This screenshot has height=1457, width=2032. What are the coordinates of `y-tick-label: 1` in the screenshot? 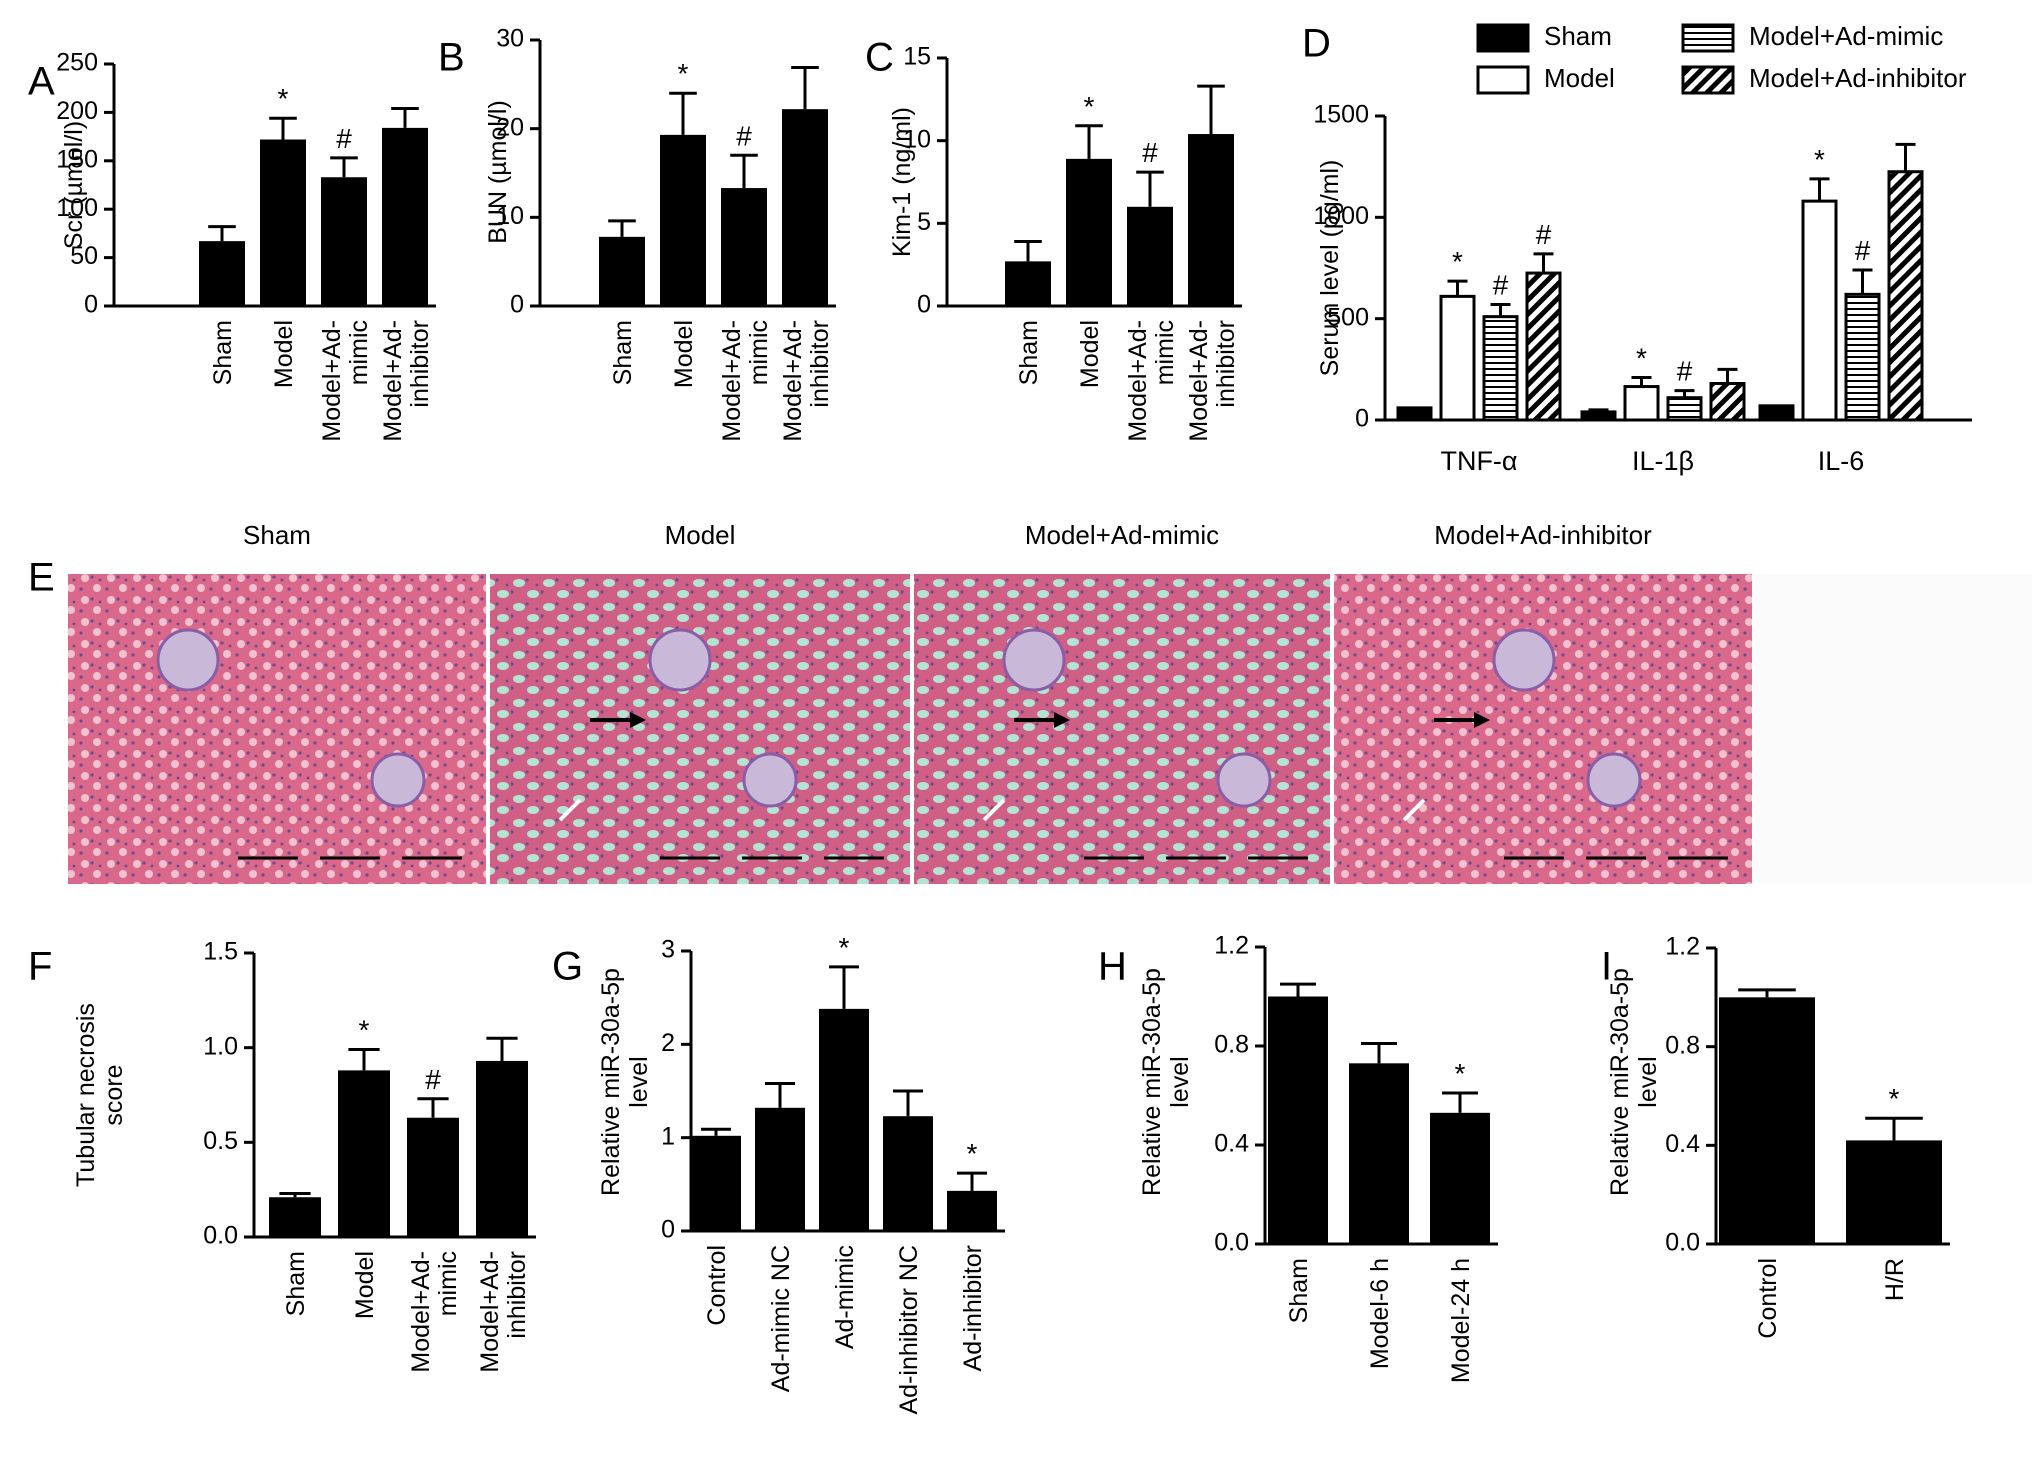 It's located at (668, 1136).